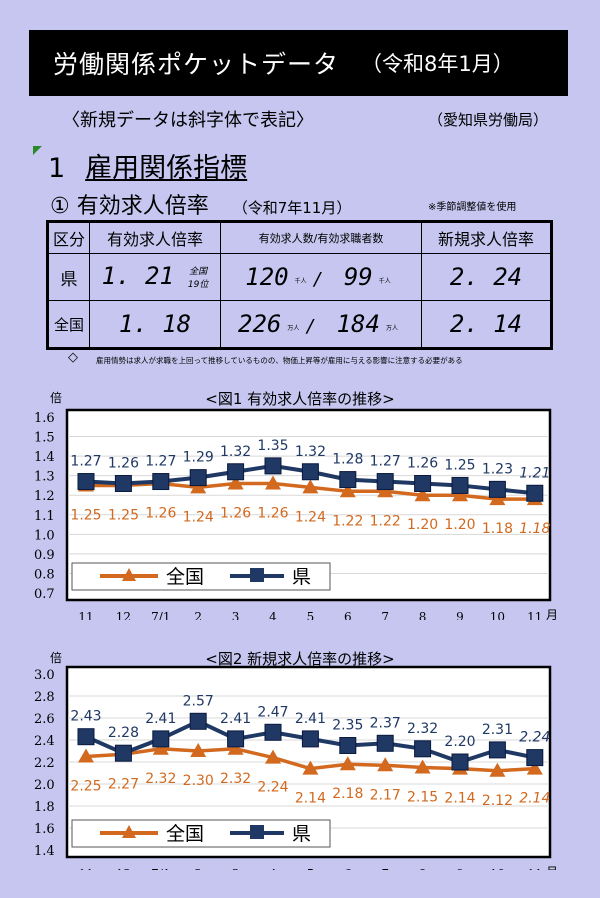  Describe the element at coordinates (68, 277) in the screenshot. I see `row-label: 県` at that location.